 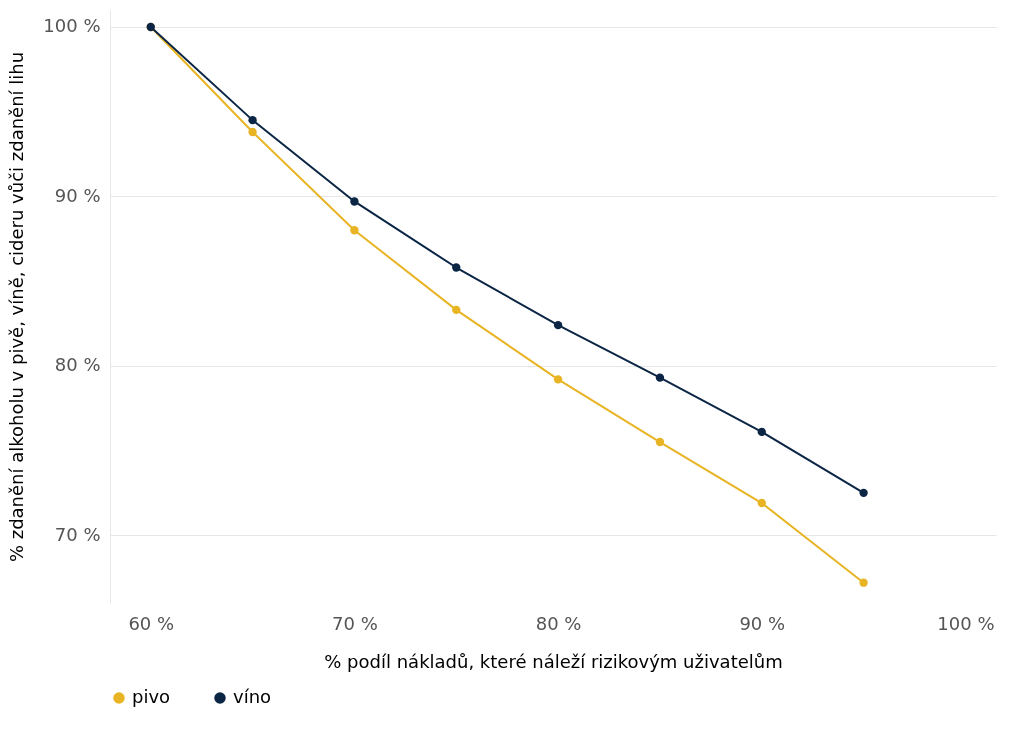 I want to click on y-axis-title: % zdanění alkoholu v pivě, víně, cideru vůči zdanění lihu, so click(x=17, y=307).